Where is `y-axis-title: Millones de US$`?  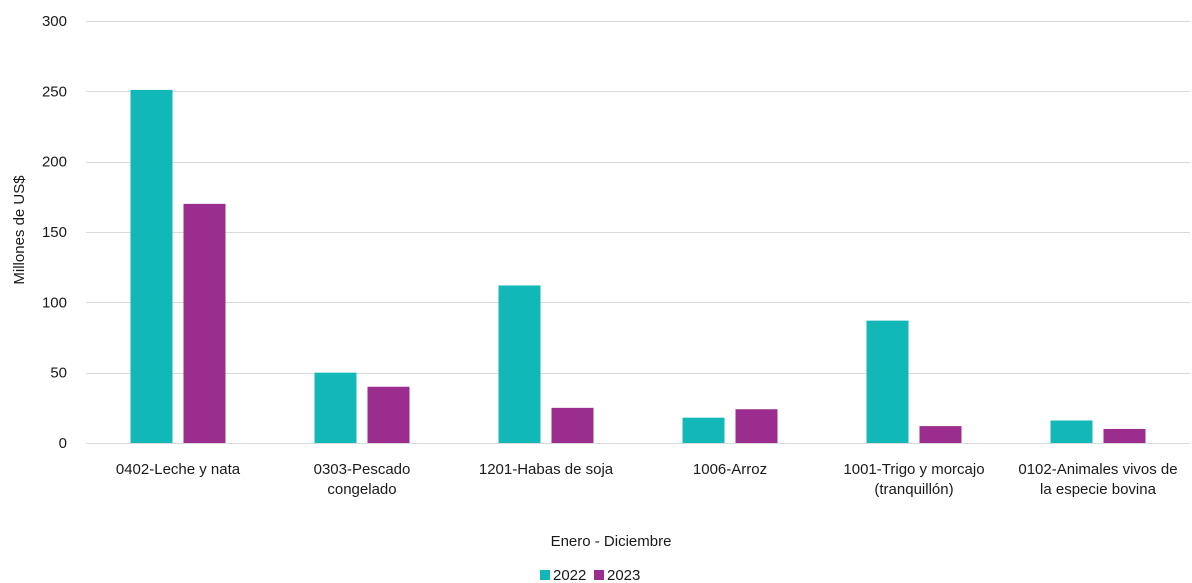 y-axis-title: Millones de US$ is located at coordinates (19, 230).